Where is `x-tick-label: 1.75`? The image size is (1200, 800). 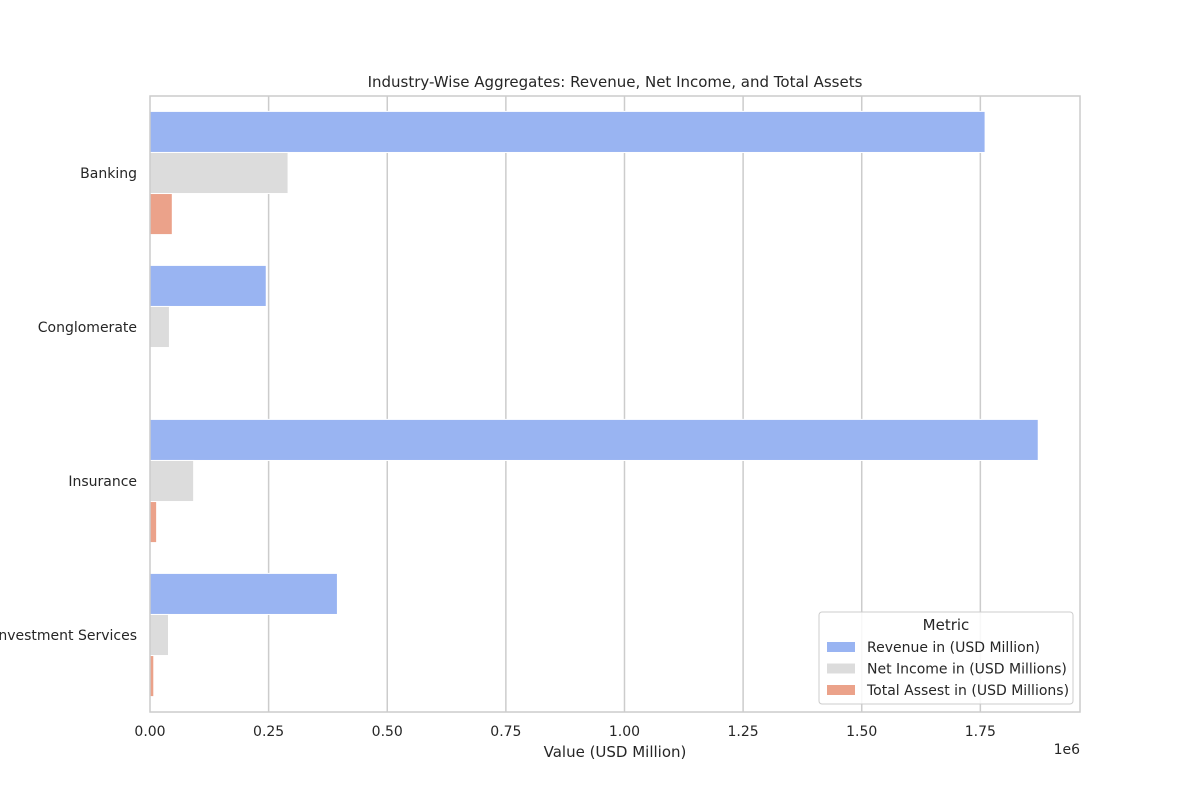 x-tick-label: 1.75 is located at coordinates (980, 732).